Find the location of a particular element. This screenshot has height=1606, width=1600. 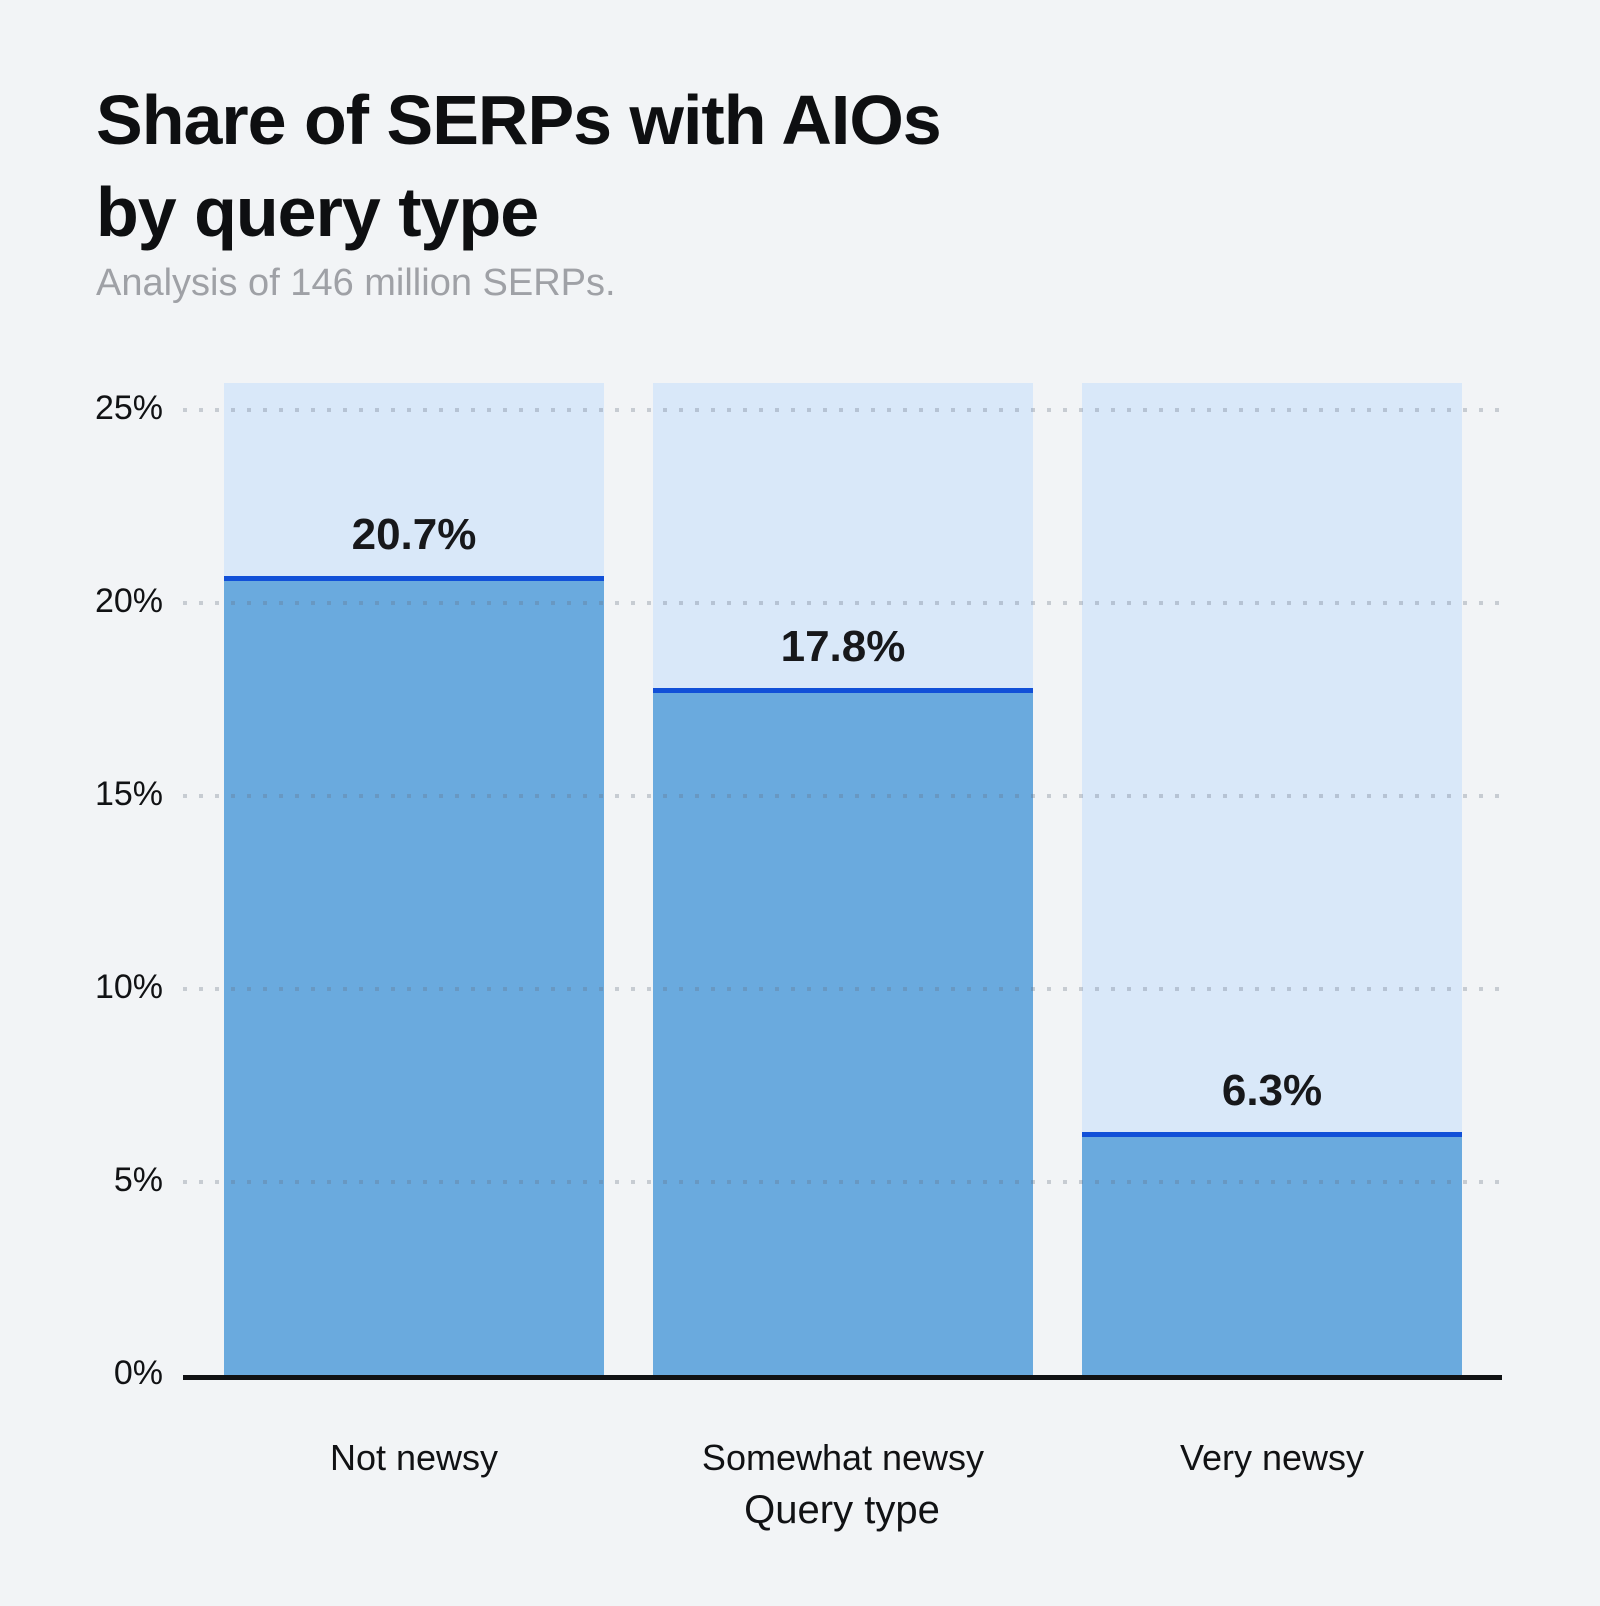

y-tick-label-0: 0% is located at coordinates (138, 1373).